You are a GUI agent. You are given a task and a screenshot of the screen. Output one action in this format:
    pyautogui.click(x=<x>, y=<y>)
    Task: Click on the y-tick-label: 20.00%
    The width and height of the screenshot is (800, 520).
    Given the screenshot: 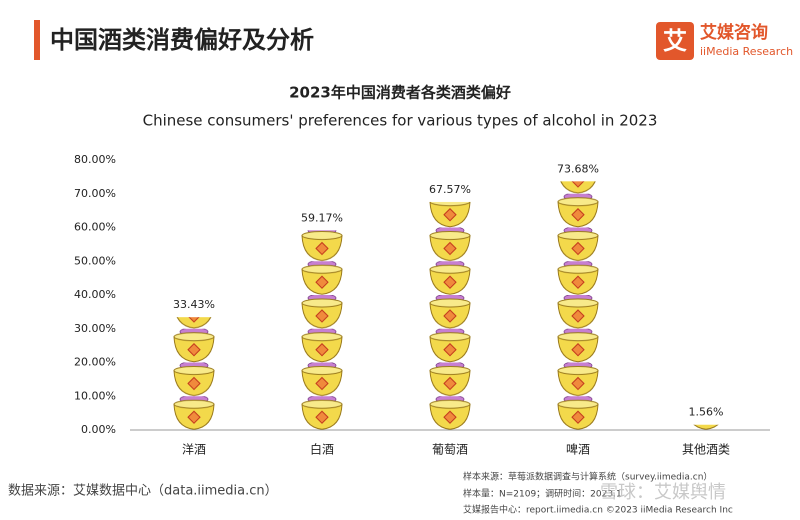 What is the action you would take?
    pyautogui.click(x=95, y=362)
    